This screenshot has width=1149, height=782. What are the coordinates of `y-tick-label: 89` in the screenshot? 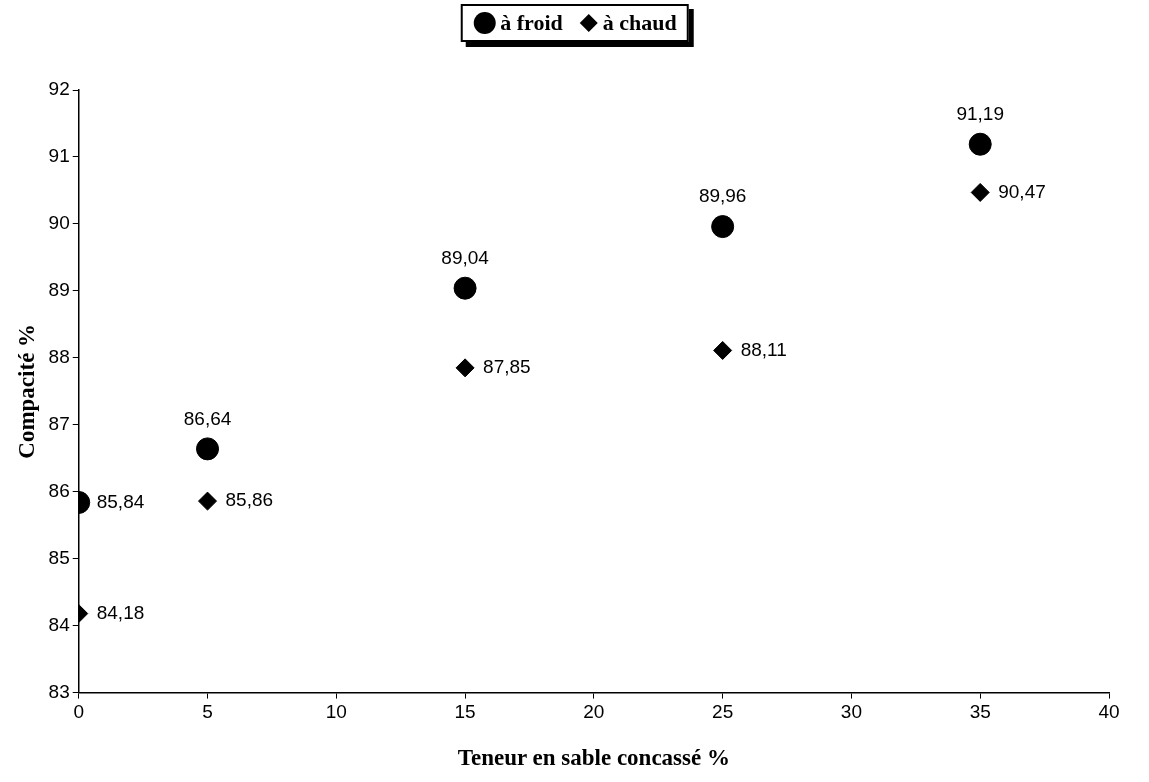 It's located at (59, 290).